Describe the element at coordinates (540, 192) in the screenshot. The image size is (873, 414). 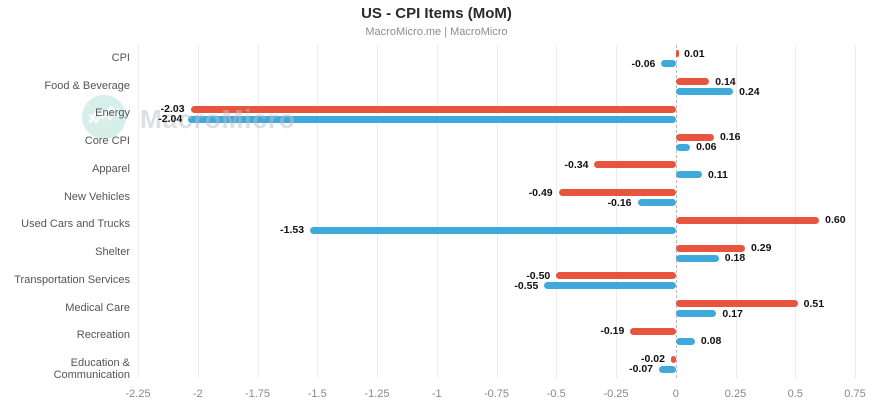
I see `value-label: -0.49` at that location.